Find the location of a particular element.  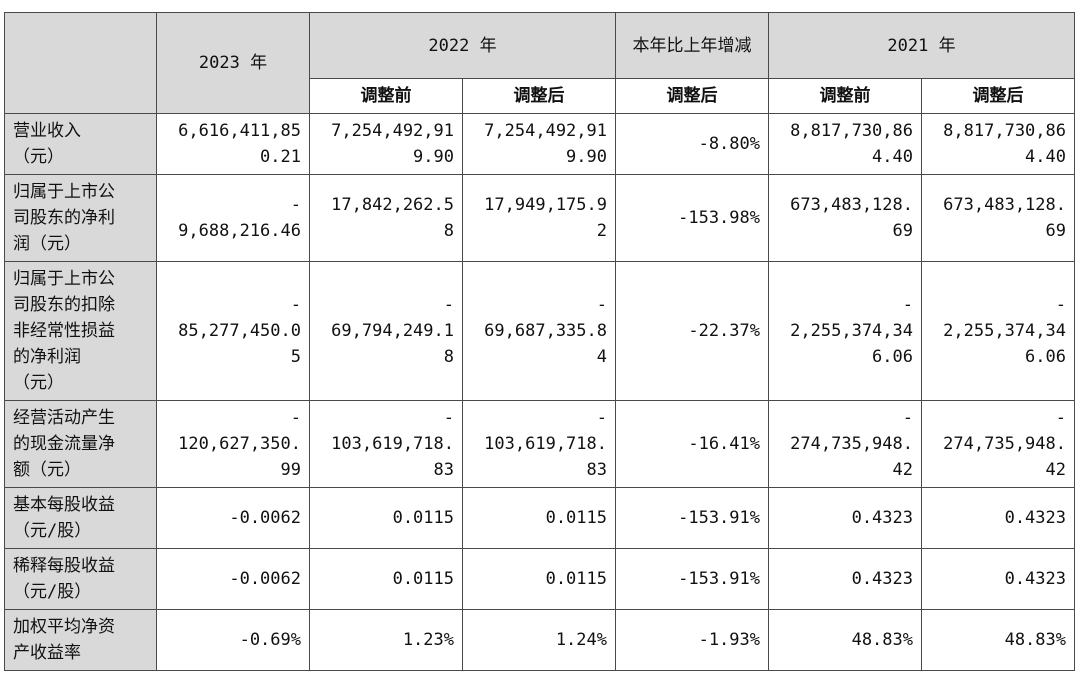

cell-2022-after: 7,254,492,91 9.90 is located at coordinates (539, 144).